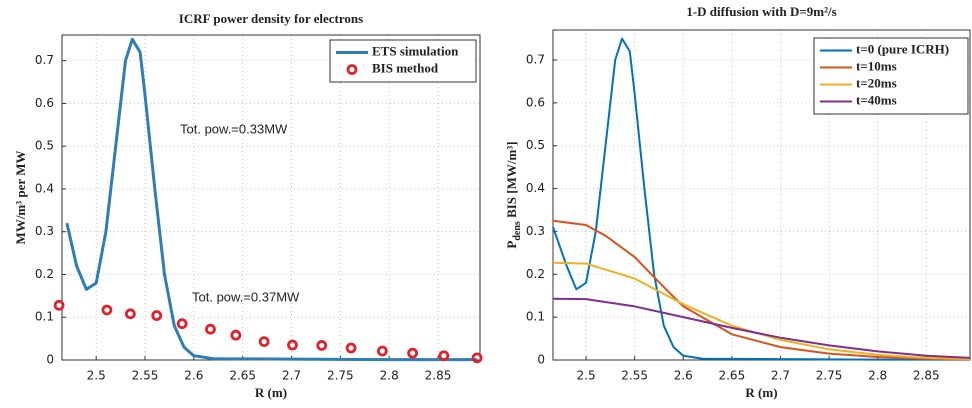 The height and width of the screenshot is (408, 972). Describe the element at coordinates (876, 82) in the screenshot. I see `legend-label: t=20ms` at that location.